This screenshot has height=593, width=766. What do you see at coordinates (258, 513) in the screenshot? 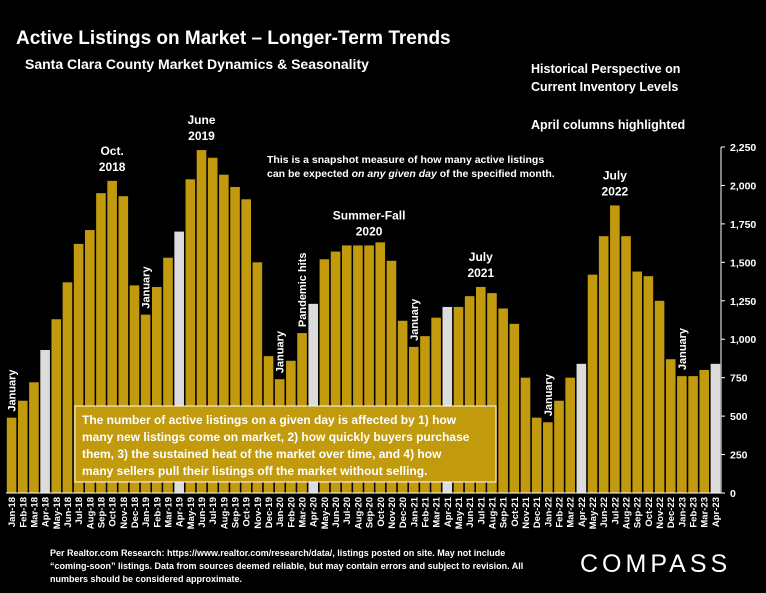
I see `x-tick-label: Nov-19` at bounding box center [258, 513].